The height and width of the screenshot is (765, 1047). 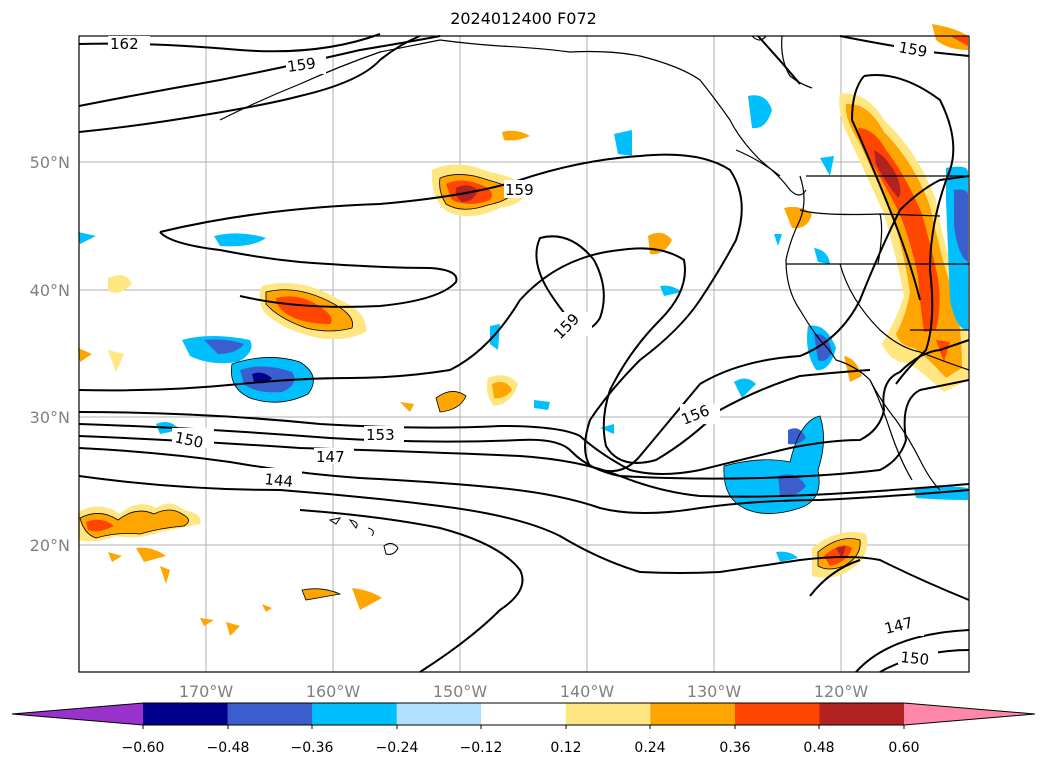 I want to click on colorbar-ticks, so click(x=523, y=727).